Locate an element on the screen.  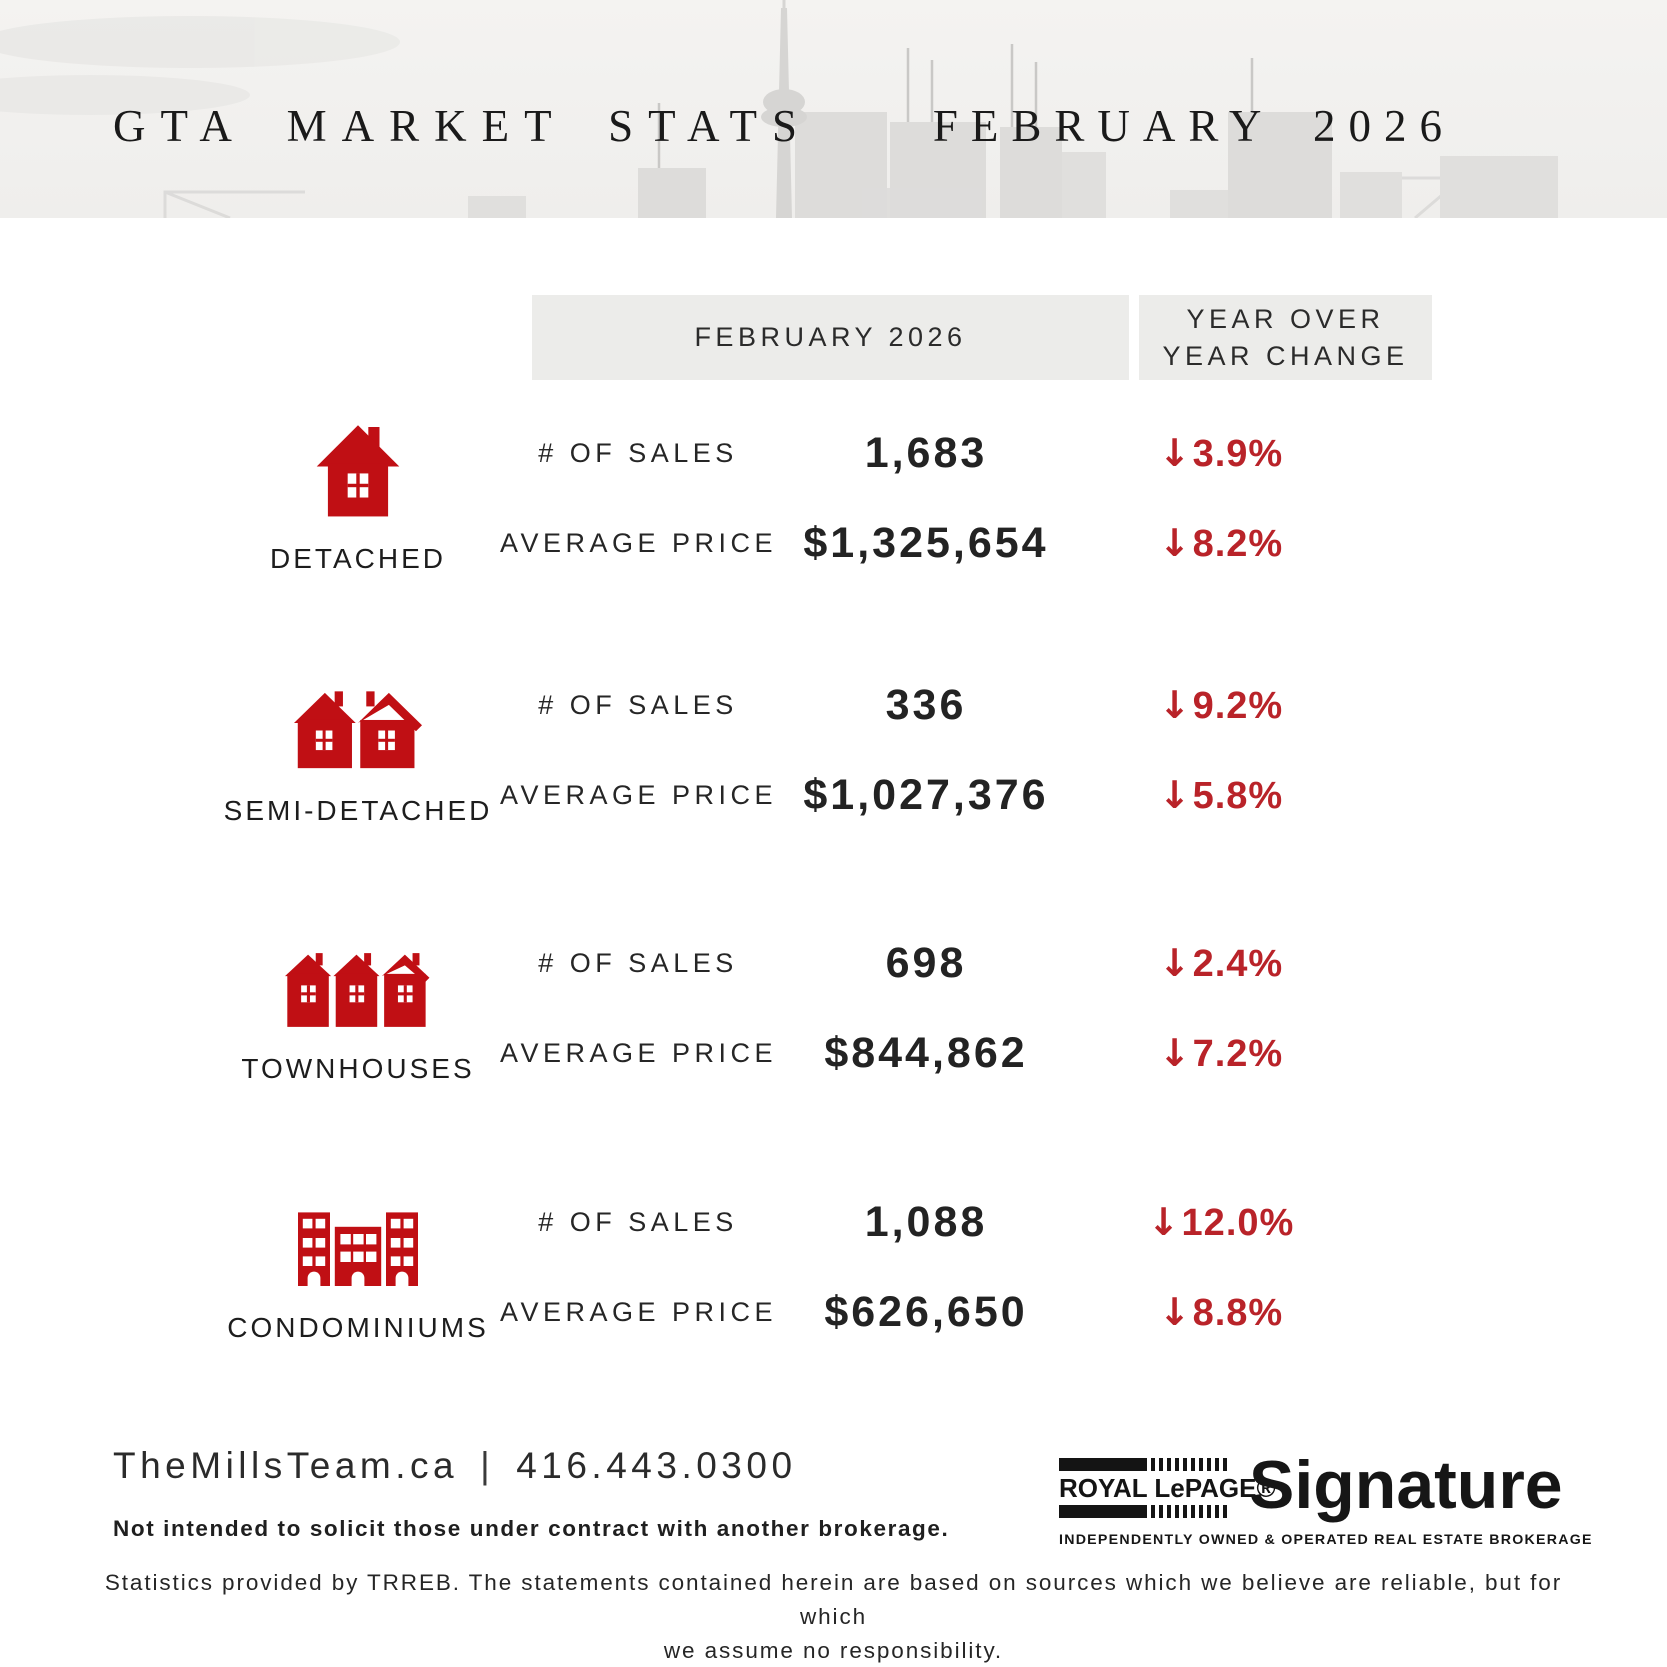
semi-detached-icon-cell: SEMI-DETACHED is located at coordinates (356, 750).